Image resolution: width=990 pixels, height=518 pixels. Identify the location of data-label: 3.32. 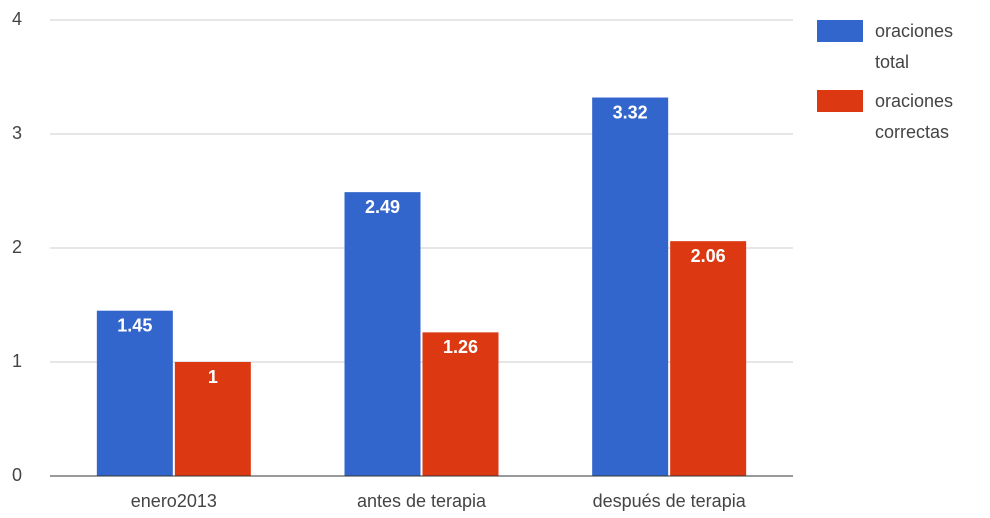
(630, 112).